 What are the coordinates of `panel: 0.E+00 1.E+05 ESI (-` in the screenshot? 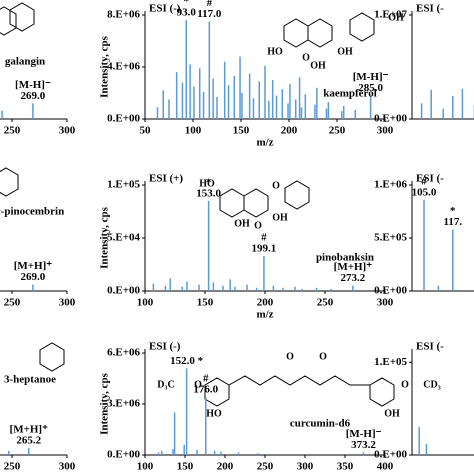 It's located at (424, 401).